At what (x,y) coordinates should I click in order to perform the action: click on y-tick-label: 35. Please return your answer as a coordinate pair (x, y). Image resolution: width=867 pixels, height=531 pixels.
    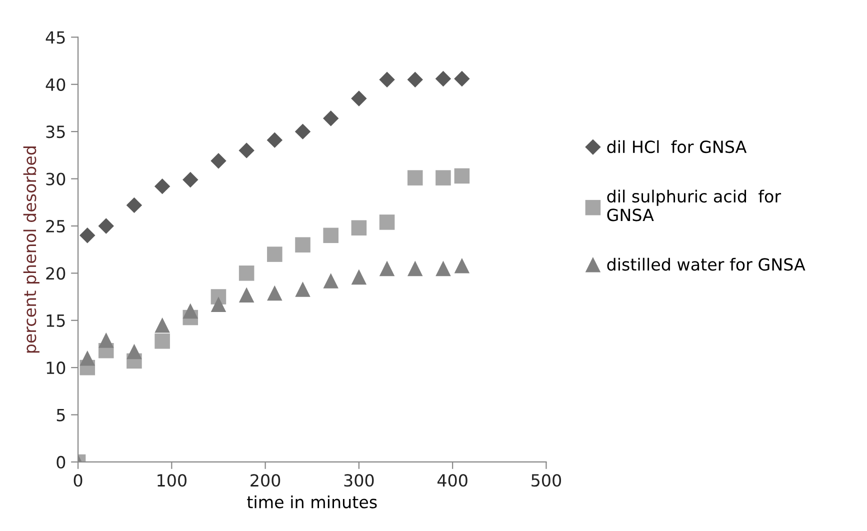
    Looking at the image, I should click on (55, 132).